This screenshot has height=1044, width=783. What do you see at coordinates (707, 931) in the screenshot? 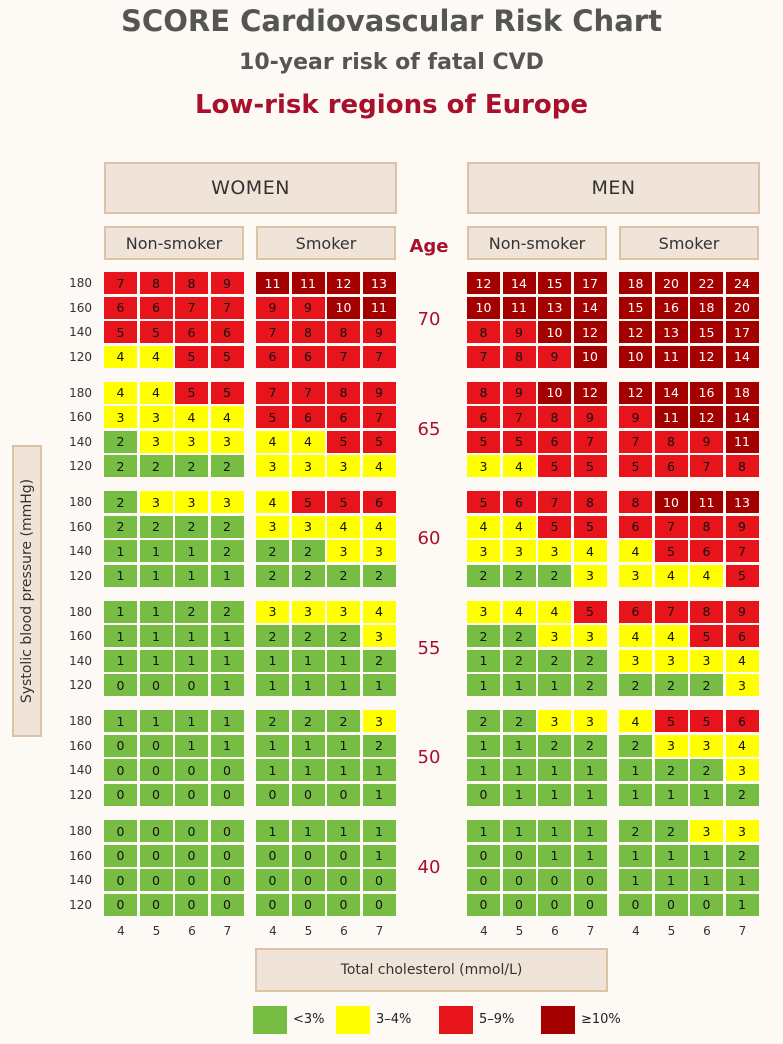
I see `cholesterol-tick-label: 6` at bounding box center [707, 931].